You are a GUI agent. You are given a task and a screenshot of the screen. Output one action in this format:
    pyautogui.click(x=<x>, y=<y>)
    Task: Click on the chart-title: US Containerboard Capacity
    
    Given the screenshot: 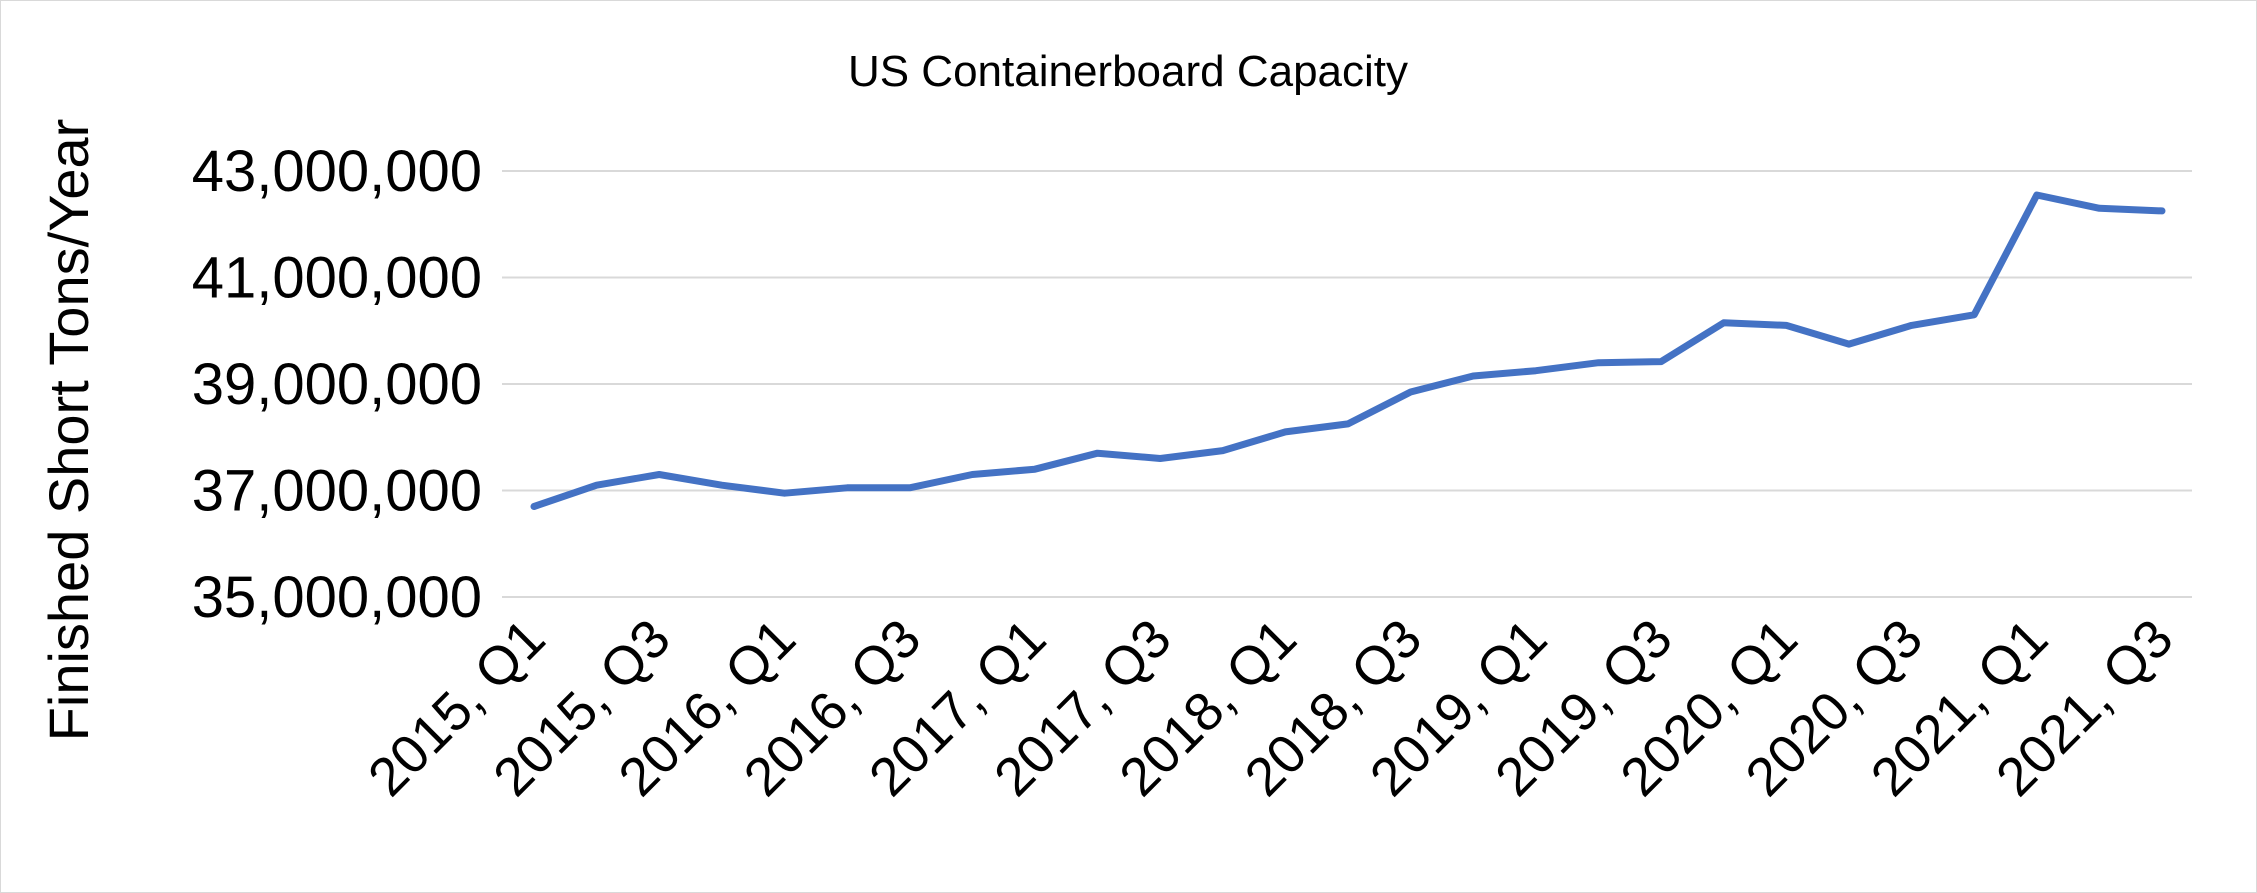 What is the action you would take?
    pyautogui.click(x=1128, y=71)
    